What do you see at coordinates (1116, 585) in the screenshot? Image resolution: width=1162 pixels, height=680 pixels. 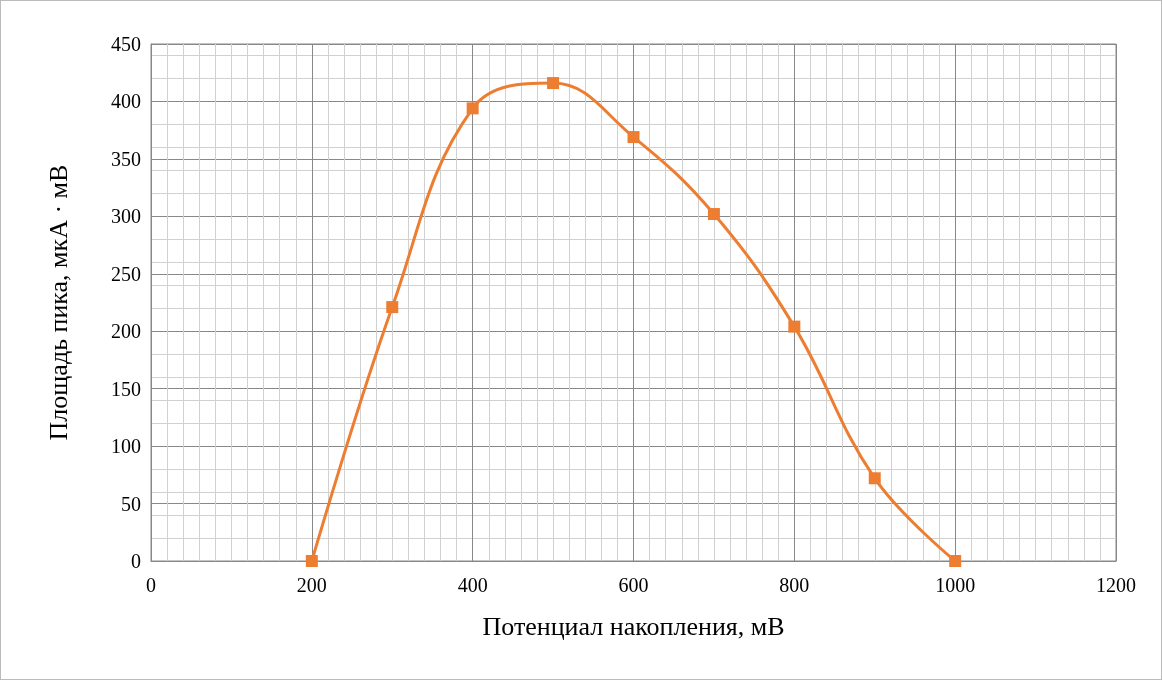 I see `x-tick-label: 1200` at bounding box center [1116, 585].